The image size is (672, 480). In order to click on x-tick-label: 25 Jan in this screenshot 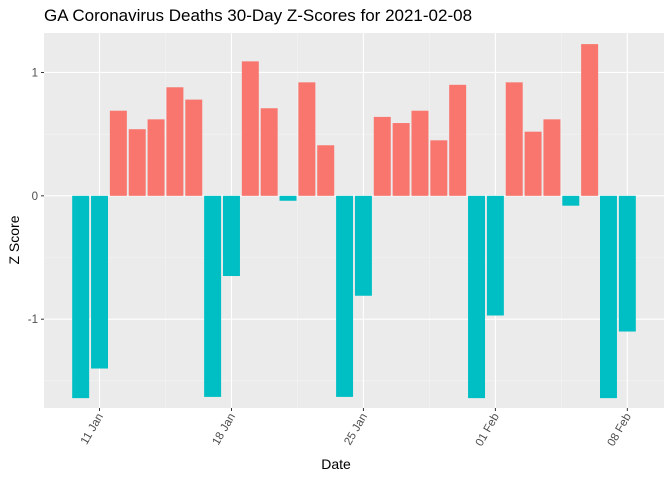, I will do `click(356, 430)`.